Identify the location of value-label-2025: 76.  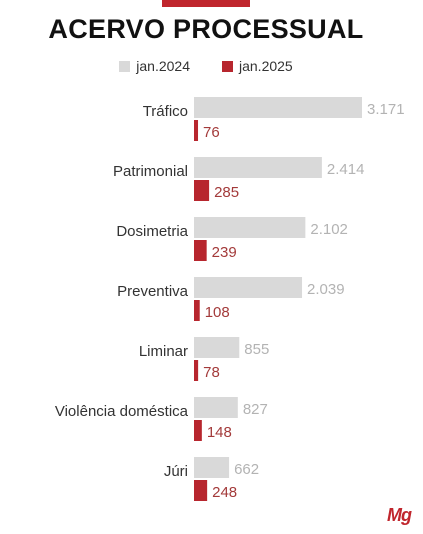
(211, 132).